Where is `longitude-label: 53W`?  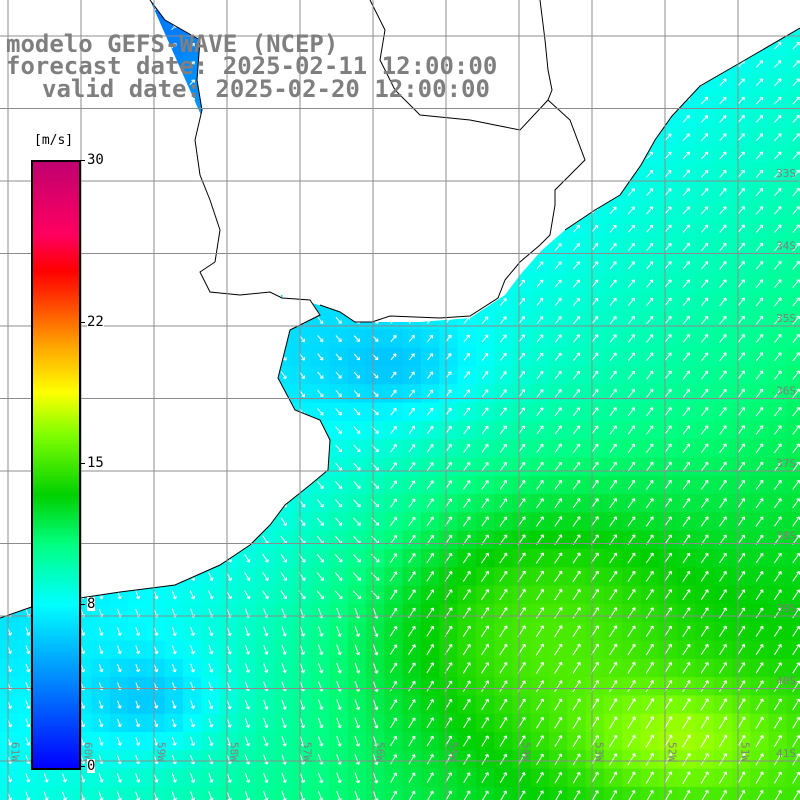
longitude-label: 53W is located at coordinates (599, 752).